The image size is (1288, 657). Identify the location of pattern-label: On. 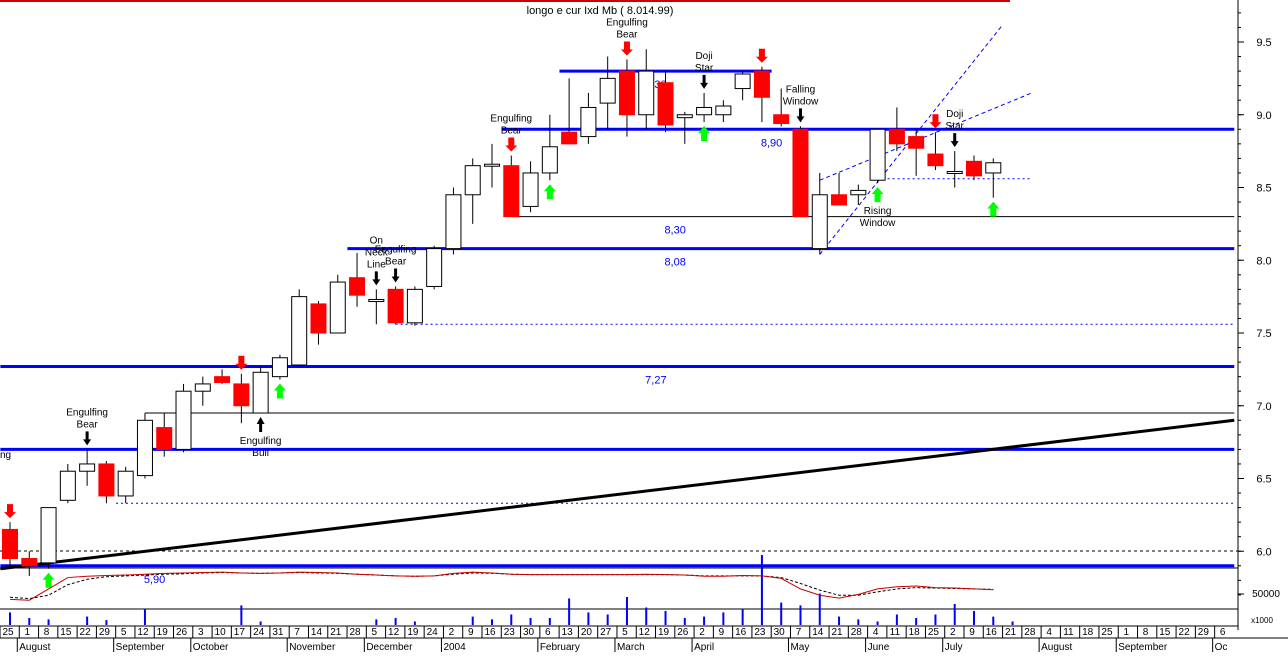
(376, 240).